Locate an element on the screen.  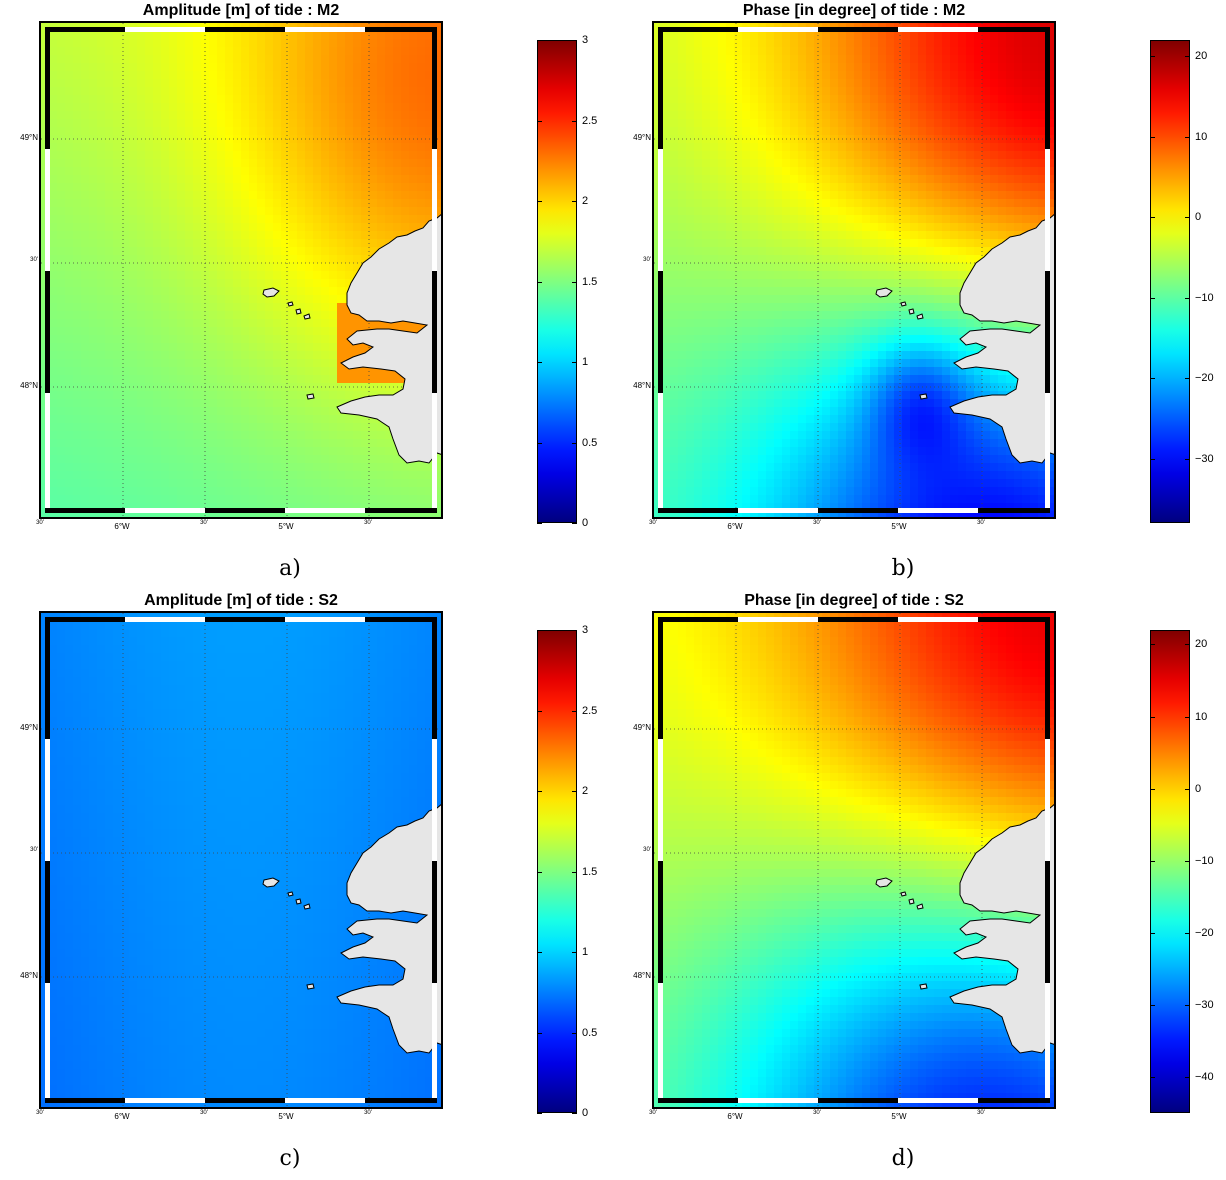
panel-label: a) is located at coordinates (290, 568).